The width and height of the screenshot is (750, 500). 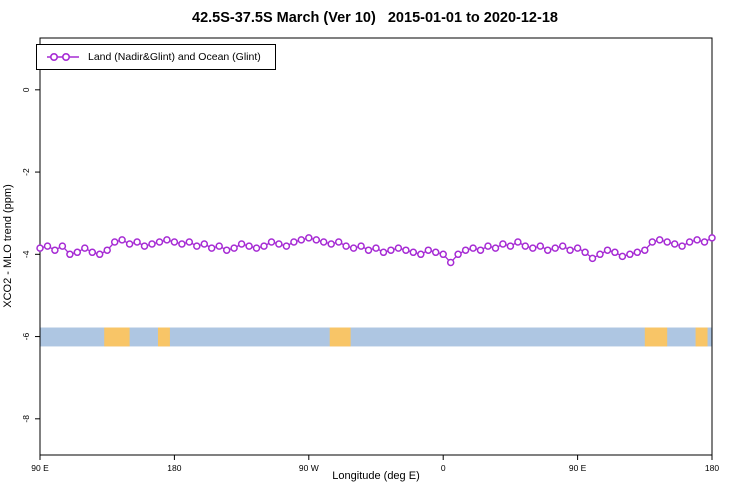 What do you see at coordinates (63, 57) in the screenshot?
I see `legend-line-marker-icon` at bounding box center [63, 57].